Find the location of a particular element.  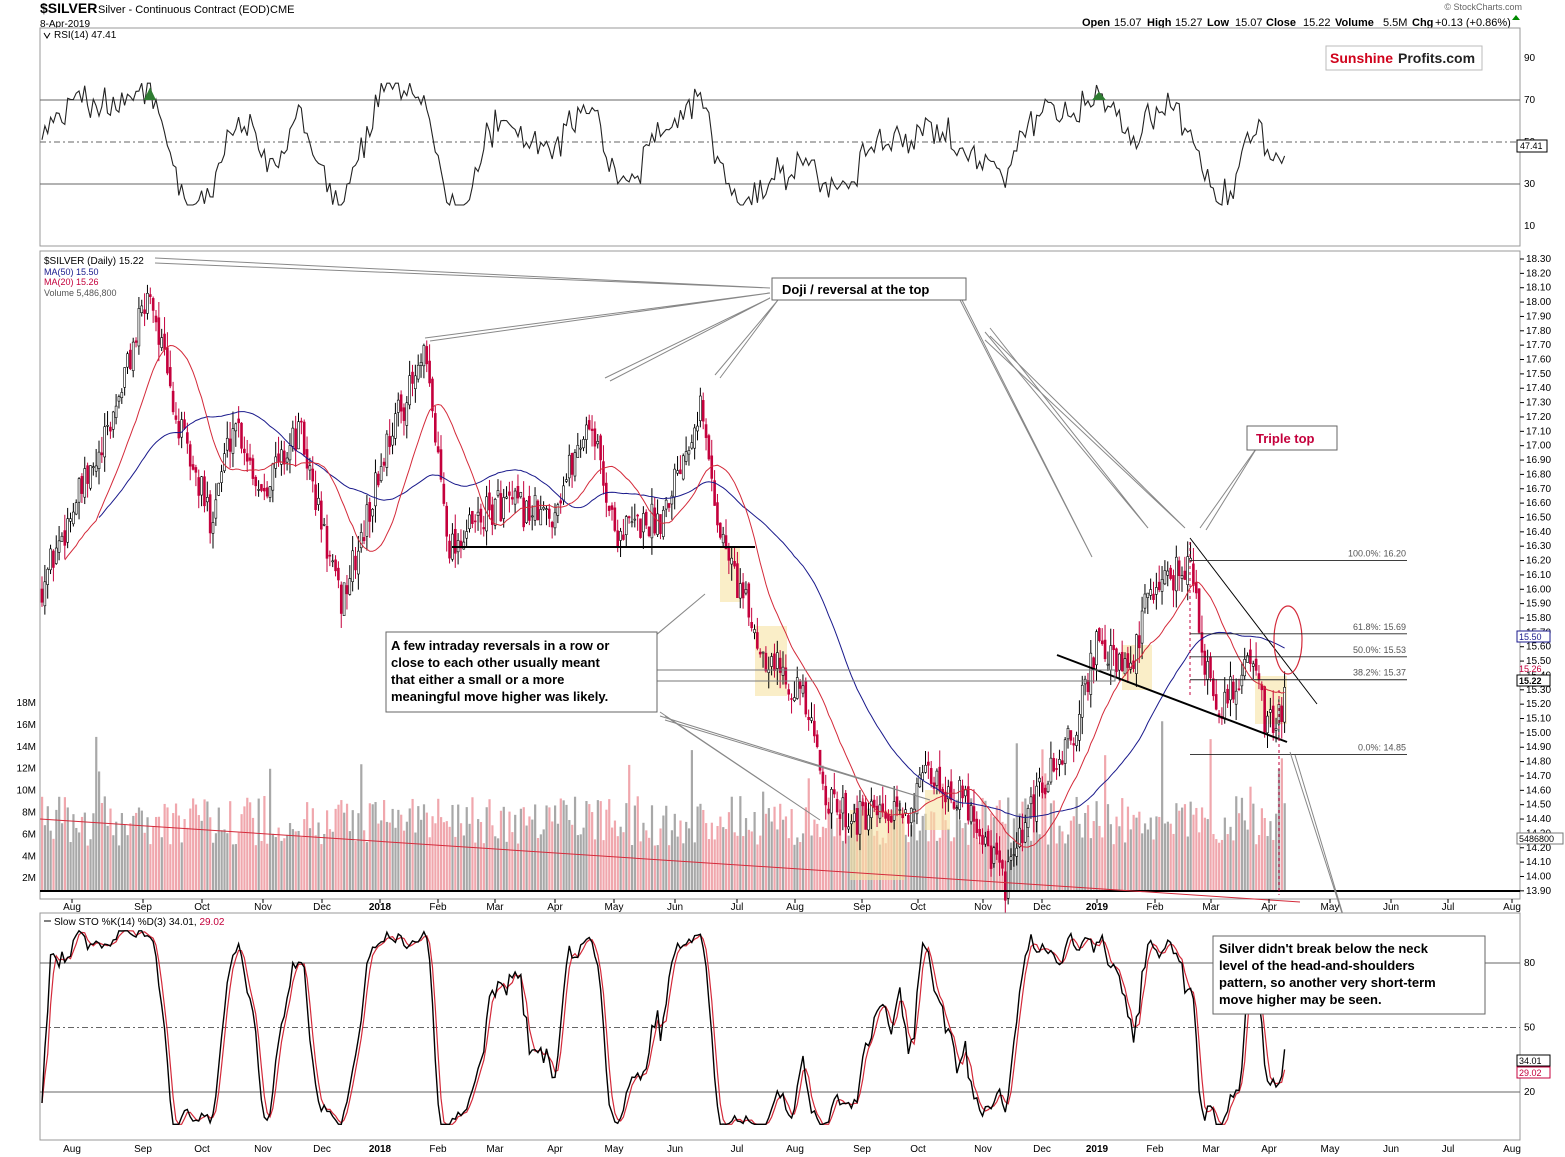

rsi-overbought-marker is located at coordinates (1099, 95).